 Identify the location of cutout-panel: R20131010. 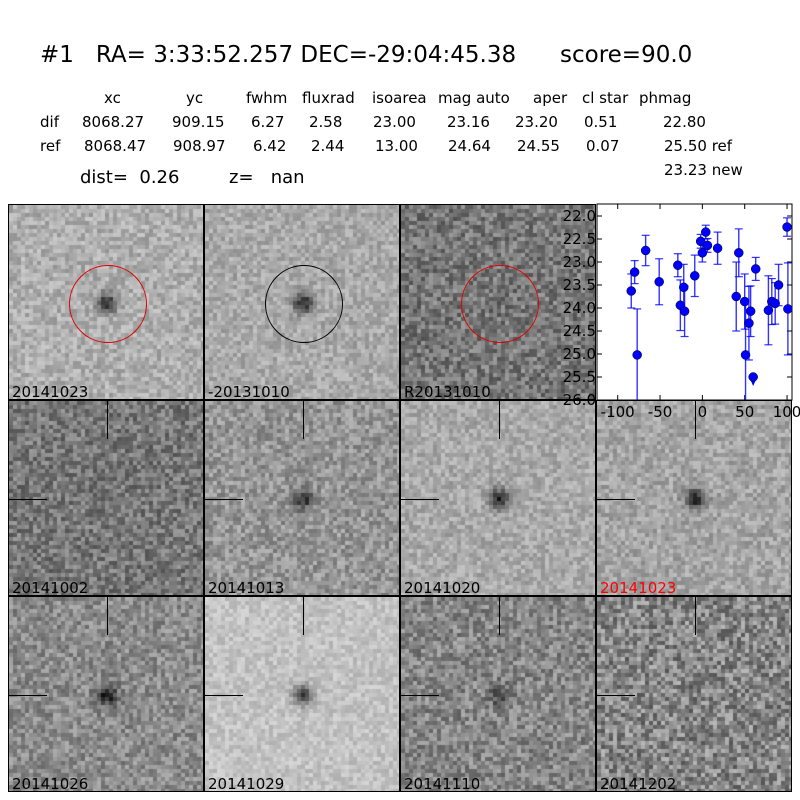
(498, 302).